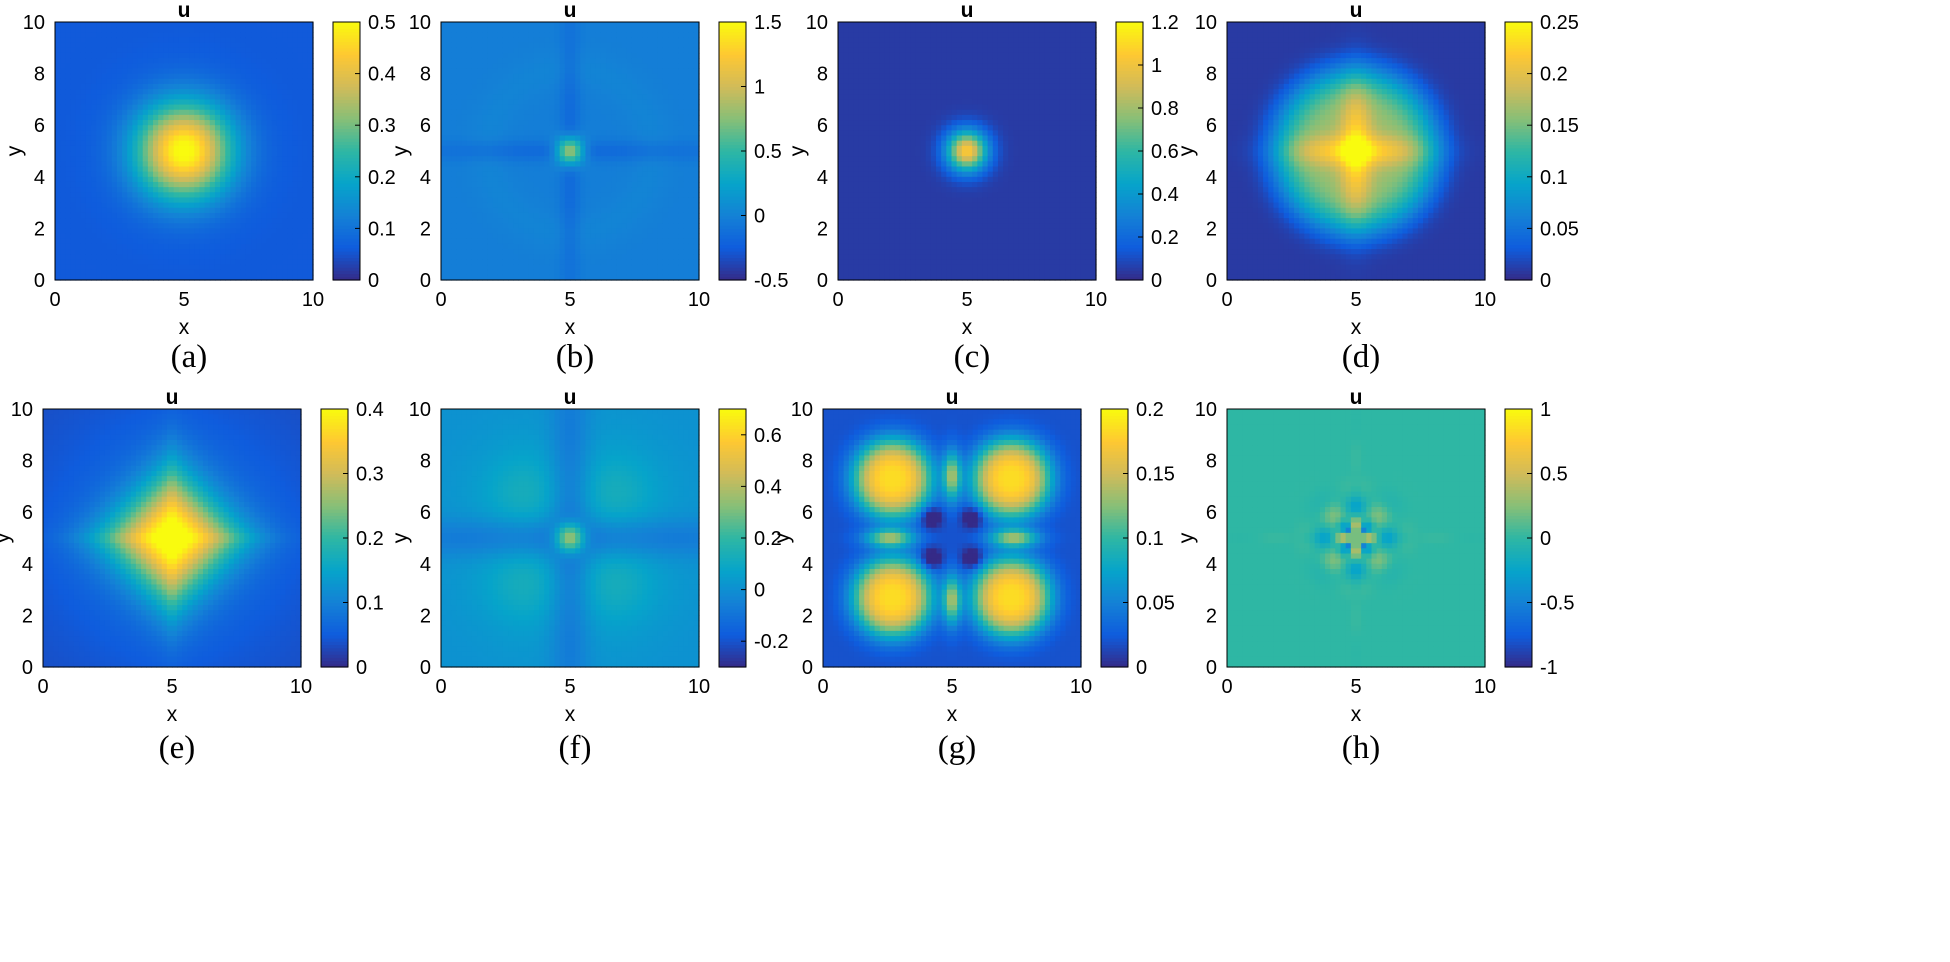 This screenshot has height=962, width=1950. I want to click on y-tick-label: 2, so click(39, 229).